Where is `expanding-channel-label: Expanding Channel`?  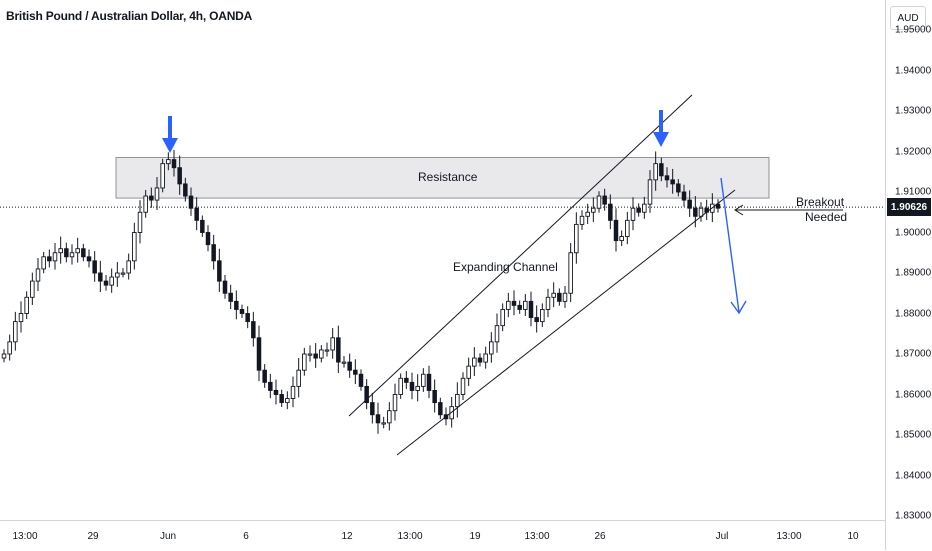
expanding-channel-label: Expanding Channel is located at coordinates (505, 267).